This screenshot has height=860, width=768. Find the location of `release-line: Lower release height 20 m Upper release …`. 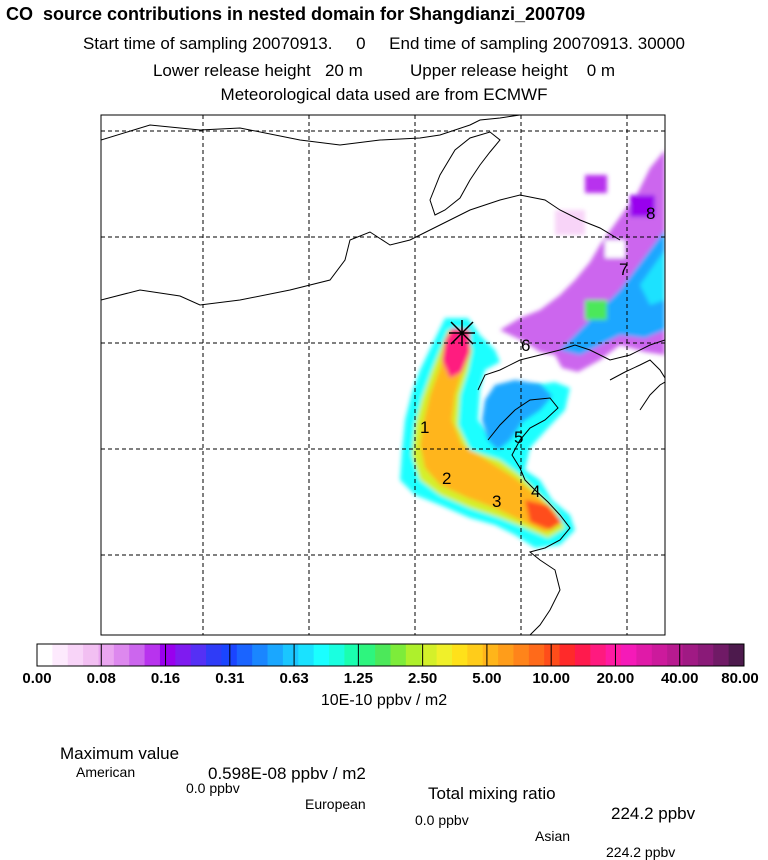

release-line: Lower release height 20 m Upper release … is located at coordinates (384, 71).